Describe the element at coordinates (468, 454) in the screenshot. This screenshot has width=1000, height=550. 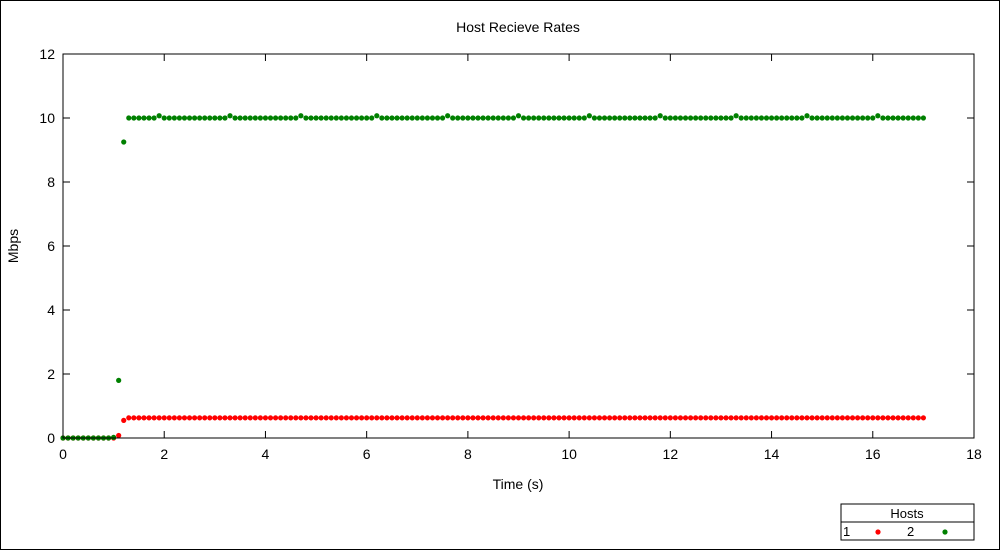
I see `x-tick-label: 8` at that location.